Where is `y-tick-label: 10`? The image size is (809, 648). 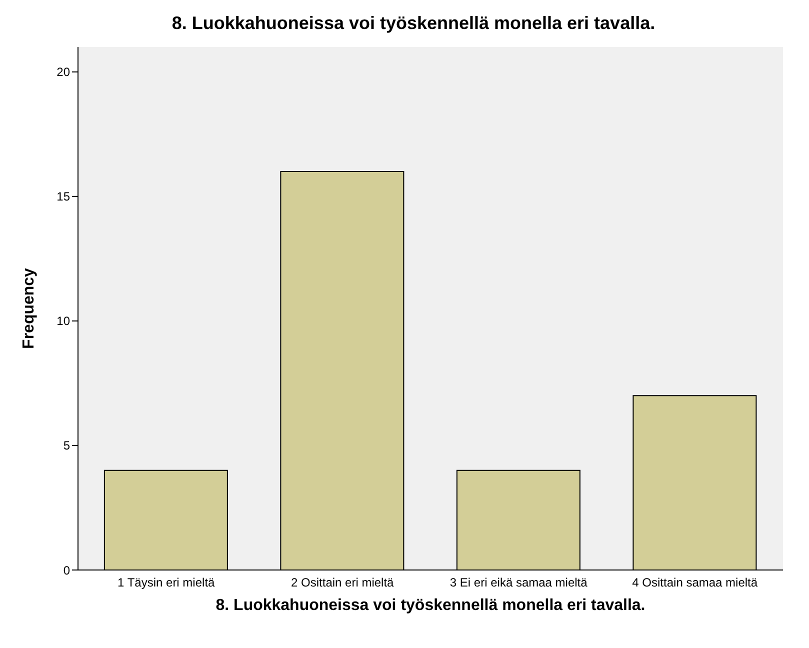
y-tick-label: 10 is located at coordinates (63, 321).